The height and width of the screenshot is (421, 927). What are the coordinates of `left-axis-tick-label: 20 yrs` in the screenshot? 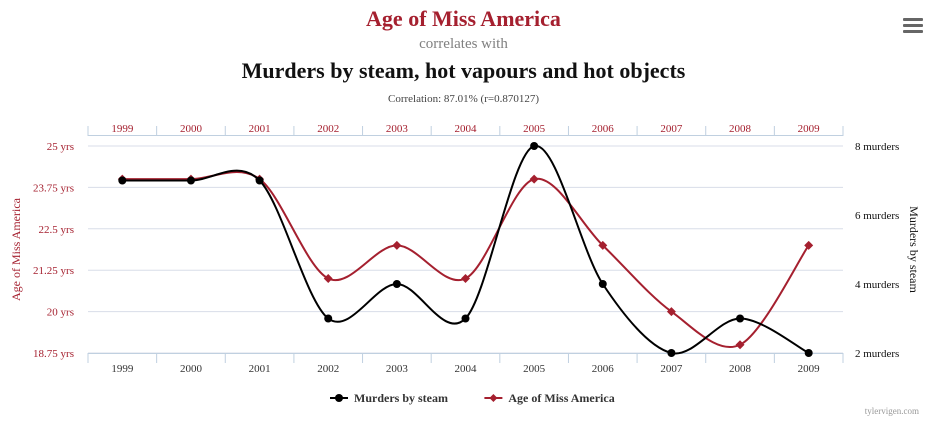 It's located at (60, 313).